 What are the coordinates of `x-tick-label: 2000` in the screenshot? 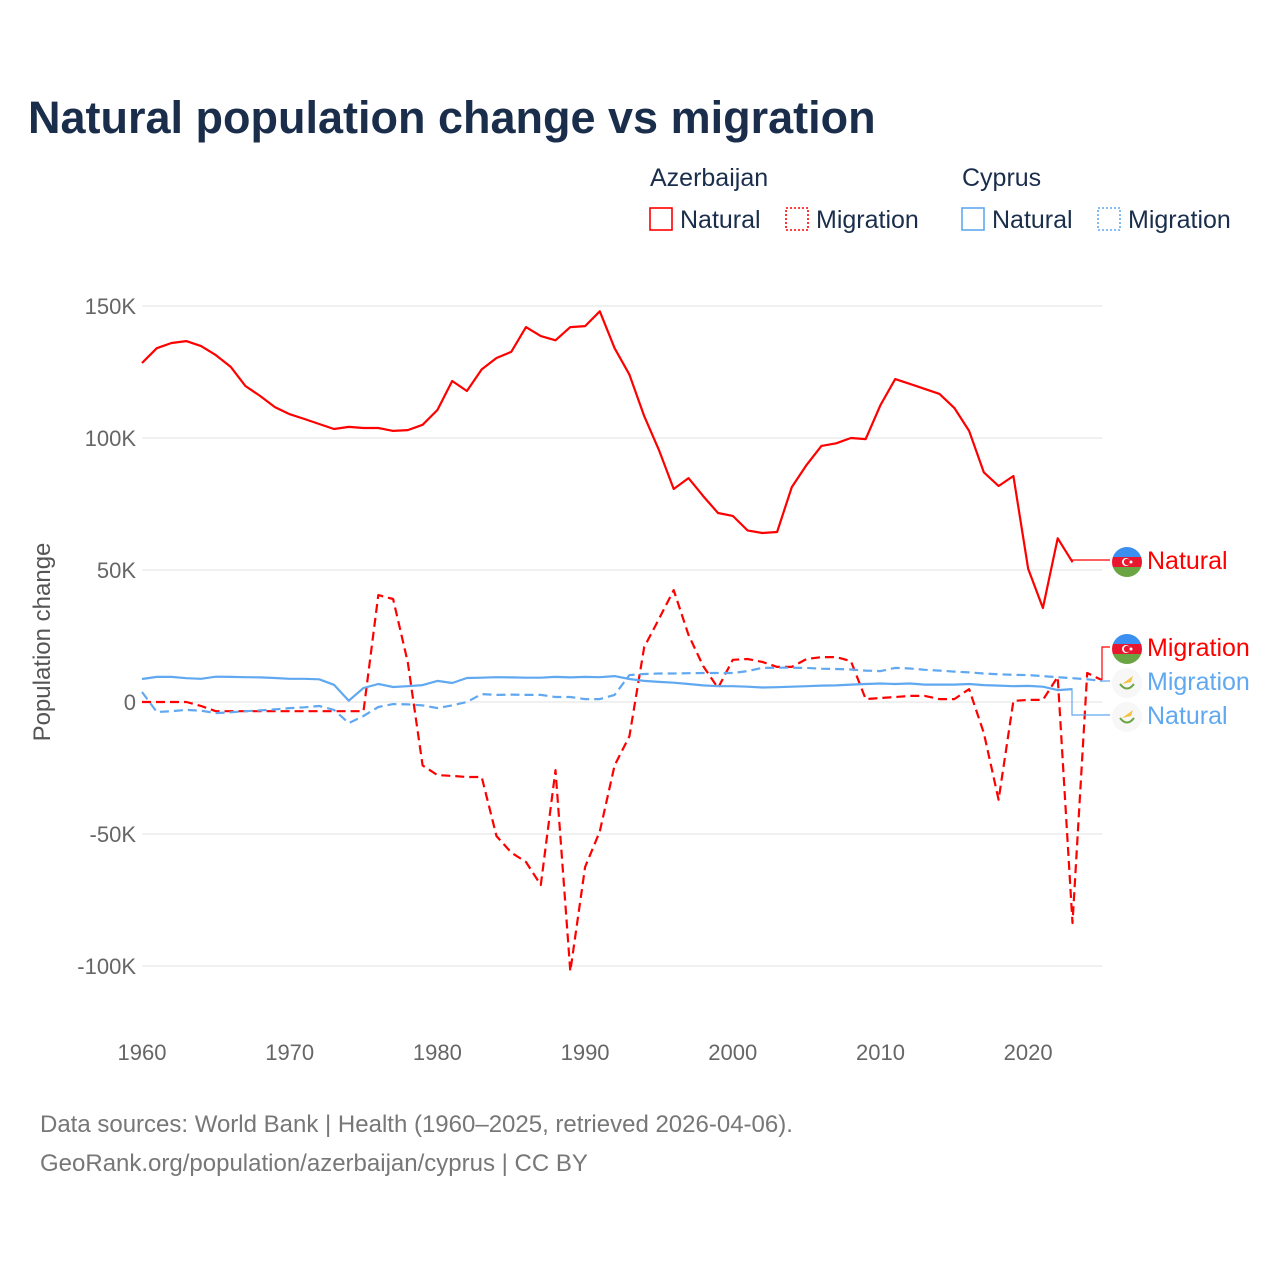 It's located at (732, 1052).